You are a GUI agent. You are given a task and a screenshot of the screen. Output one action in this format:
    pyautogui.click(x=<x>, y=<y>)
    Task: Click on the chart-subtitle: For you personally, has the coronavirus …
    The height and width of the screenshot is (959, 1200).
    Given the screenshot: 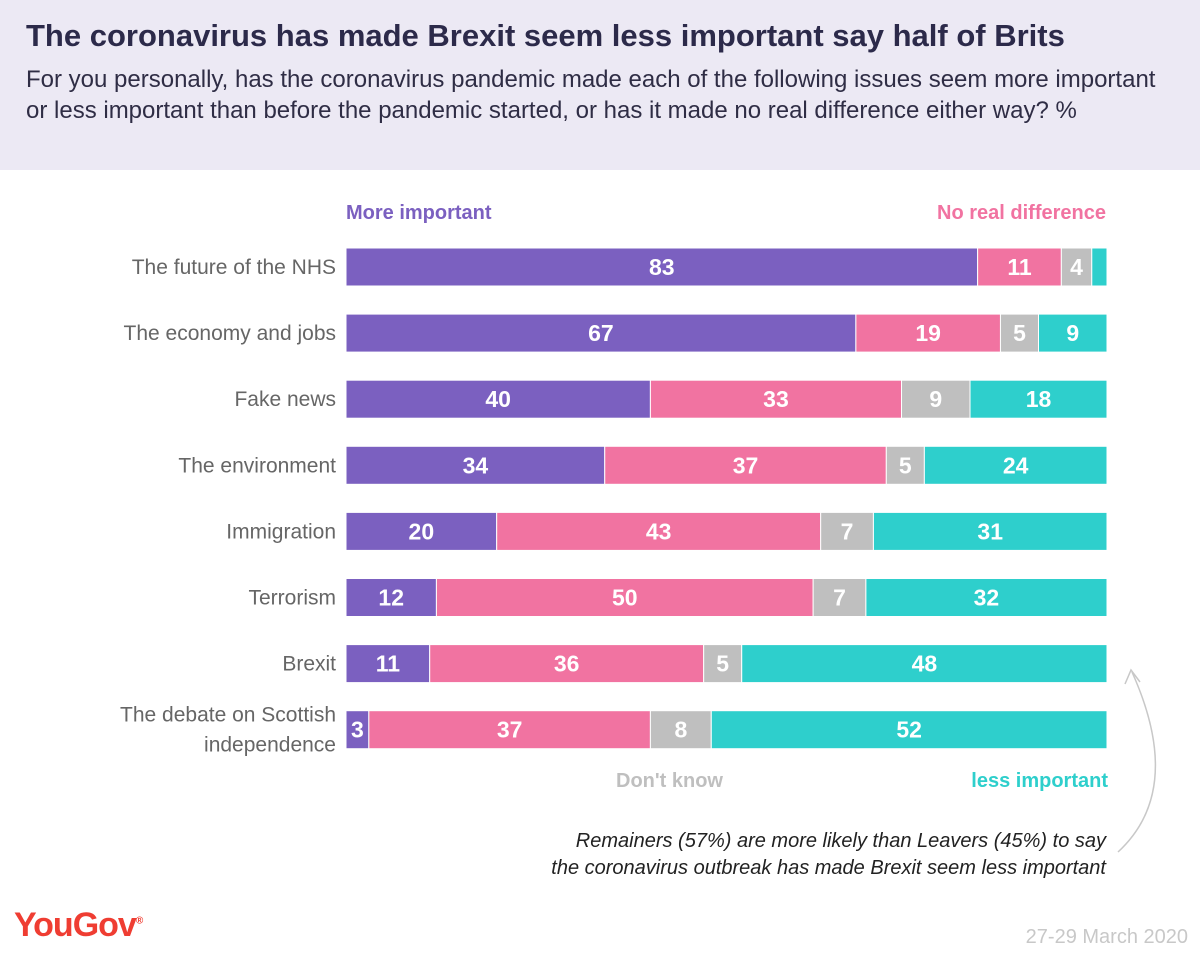 What is the action you would take?
    pyautogui.click(x=591, y=95)
    